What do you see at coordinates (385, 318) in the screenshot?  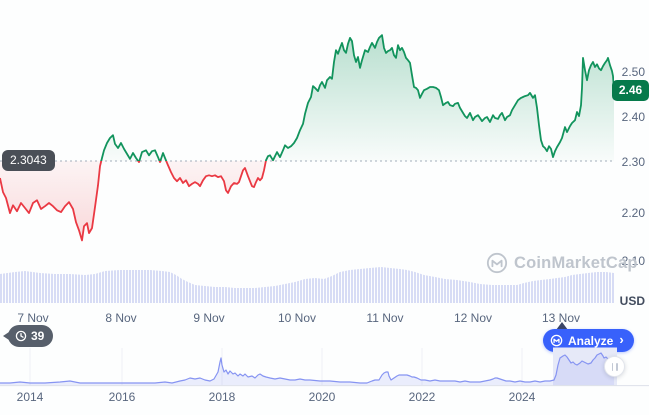 I see `x-axis-label: 11 Nov` at bounding box center [385, 318].